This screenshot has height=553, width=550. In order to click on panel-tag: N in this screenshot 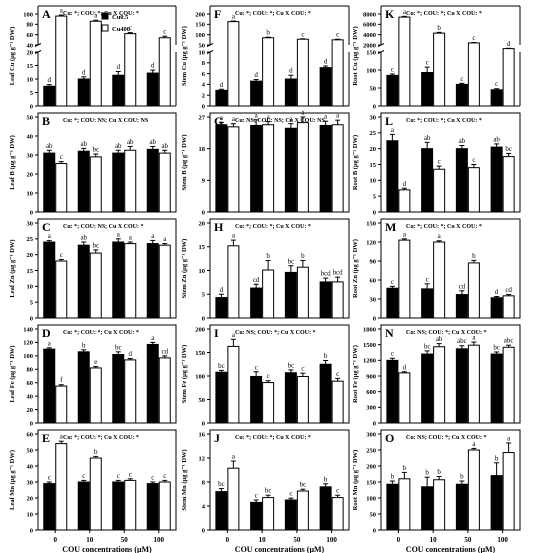, I will do `click(389, 333)`.